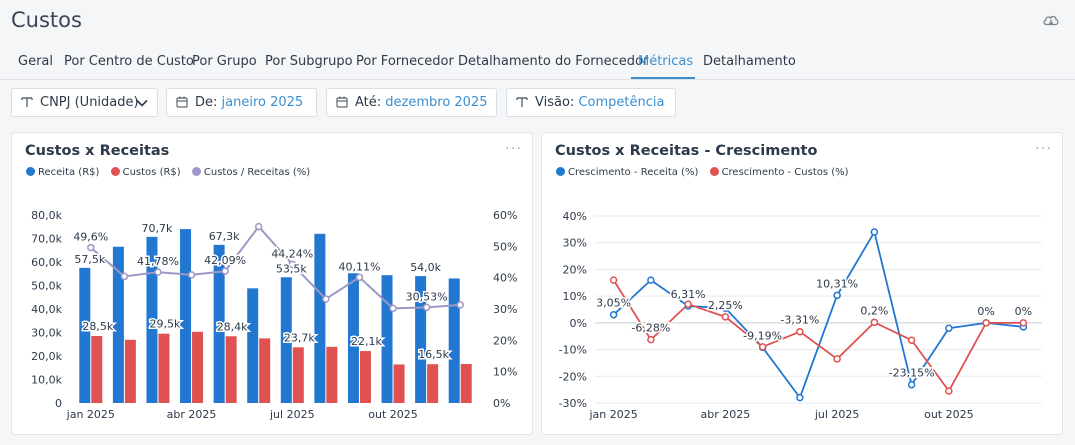  I want to click on data-label-custos: 23,7k, so click(299, 337).